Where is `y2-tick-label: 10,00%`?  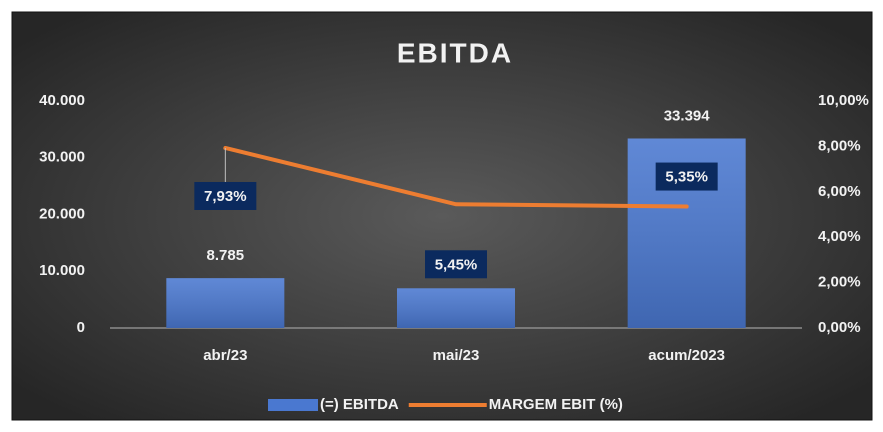
y2-tick-label: 10,00% is located at coordinates (843, 100).